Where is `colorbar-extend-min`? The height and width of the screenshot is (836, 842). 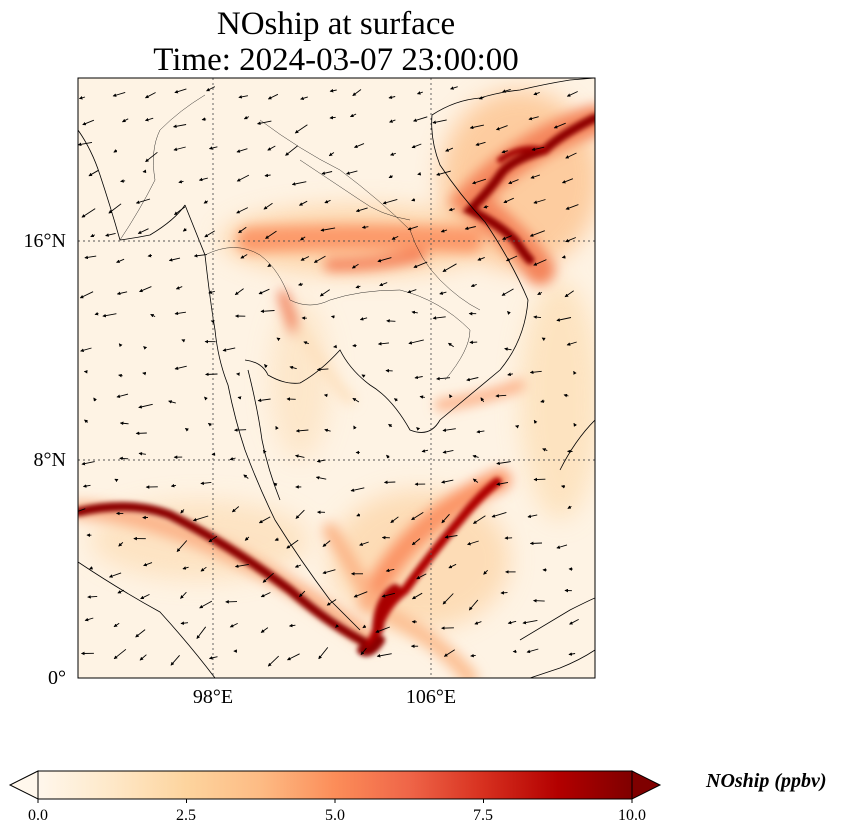 colorbar-extend-min is located at coordinates (23, 785).